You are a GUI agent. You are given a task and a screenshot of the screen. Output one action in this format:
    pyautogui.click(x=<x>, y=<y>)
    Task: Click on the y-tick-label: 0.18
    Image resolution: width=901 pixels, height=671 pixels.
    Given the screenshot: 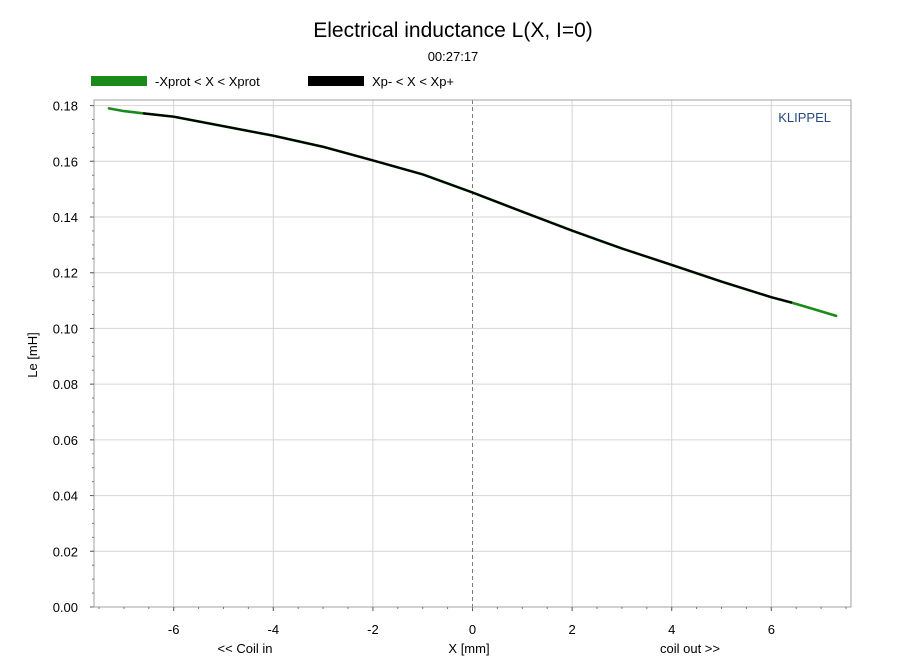 What is the action you would take?
    pyautogui.click(x=65, y=106)
    